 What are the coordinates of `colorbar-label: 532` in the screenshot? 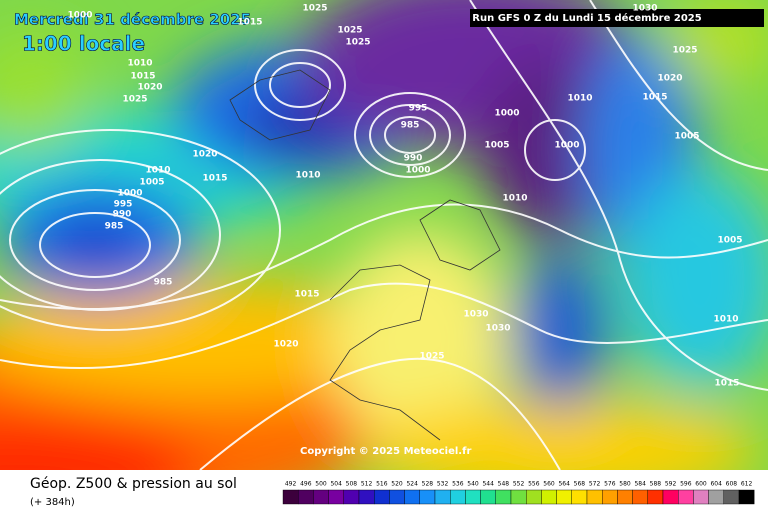 It's located at (443, 484).